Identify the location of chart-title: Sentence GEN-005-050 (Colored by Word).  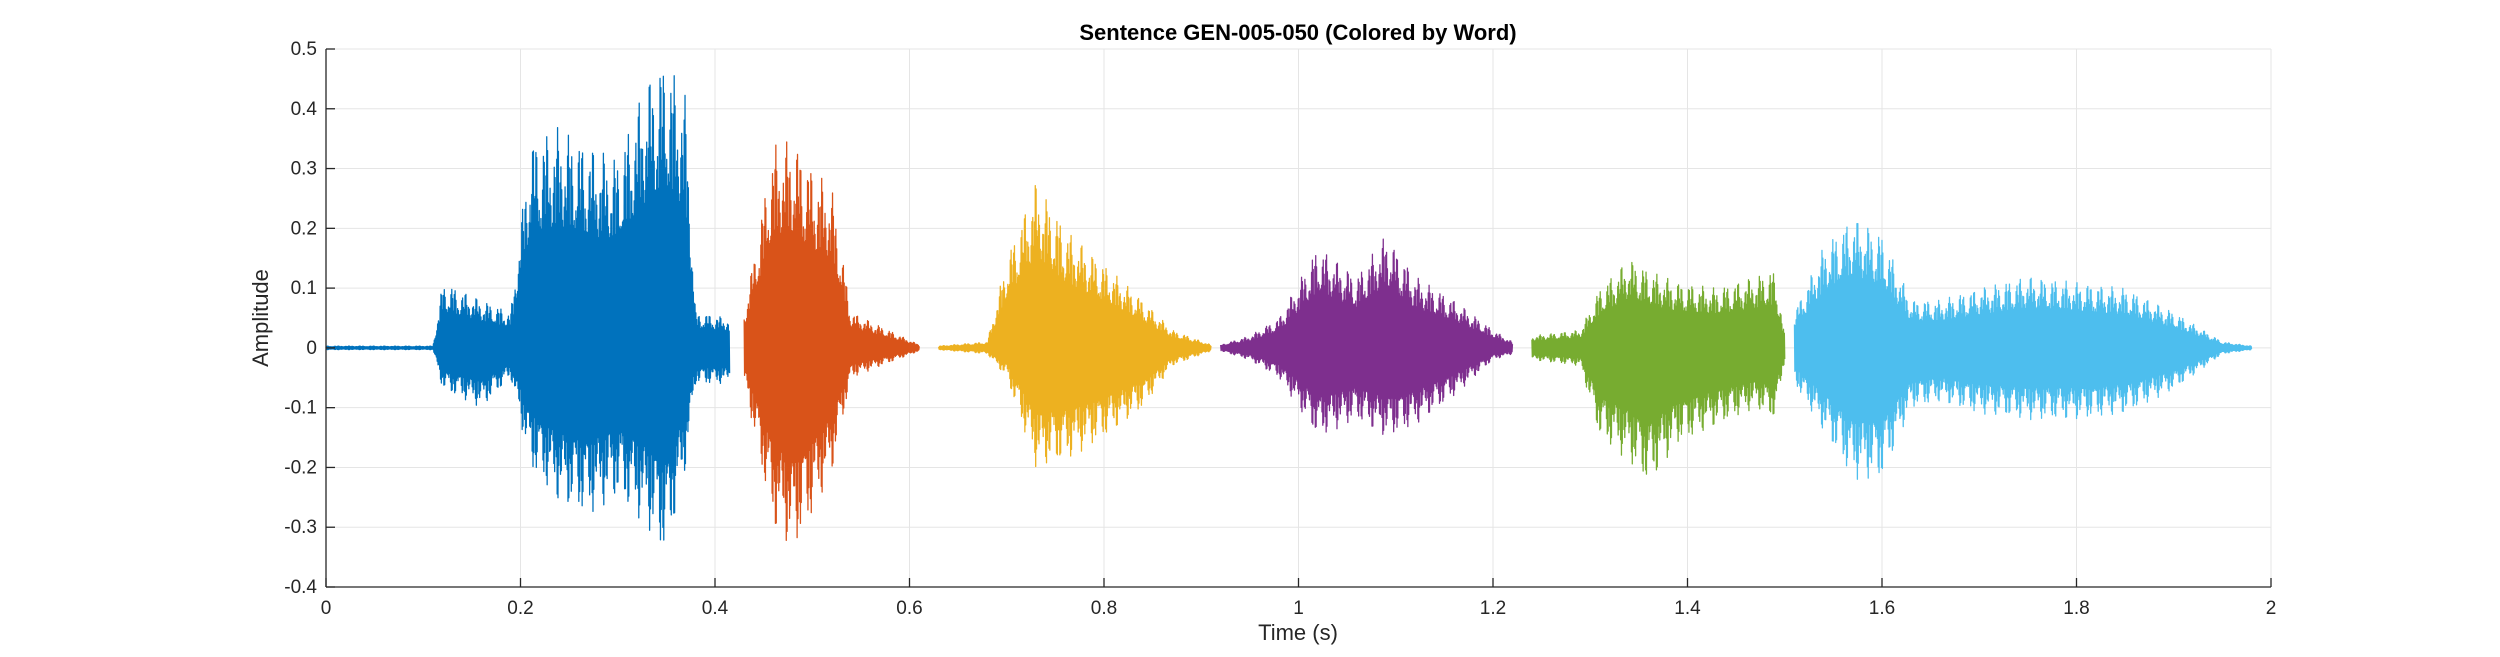
(1297, 32).